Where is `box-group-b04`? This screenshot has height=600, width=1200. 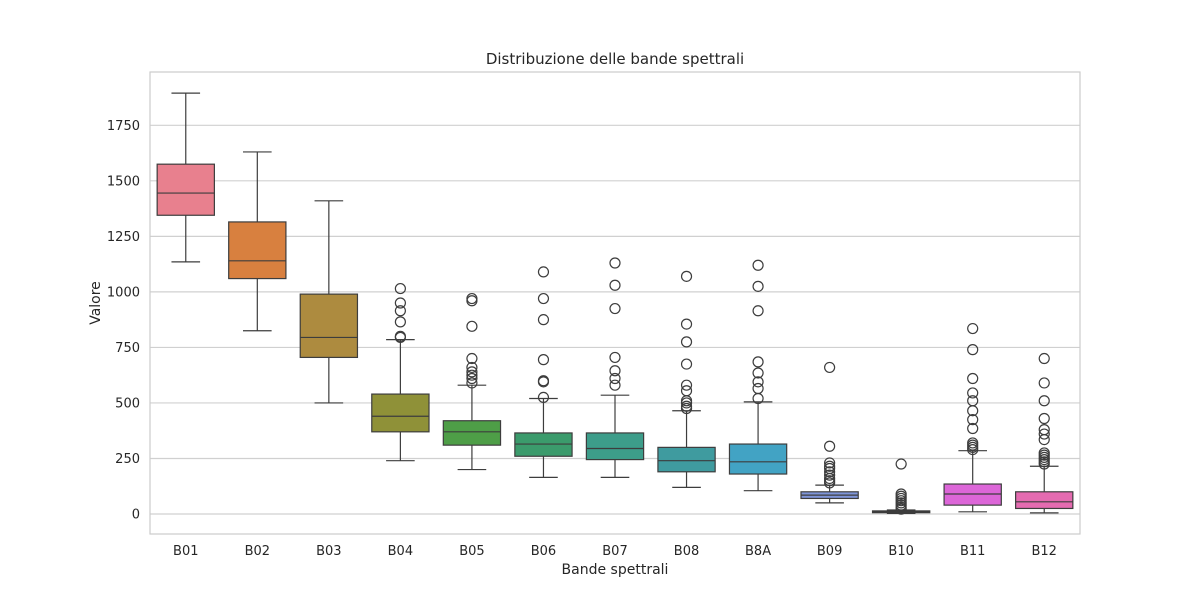
box-group-b04 is located at coordinates (400, 372).